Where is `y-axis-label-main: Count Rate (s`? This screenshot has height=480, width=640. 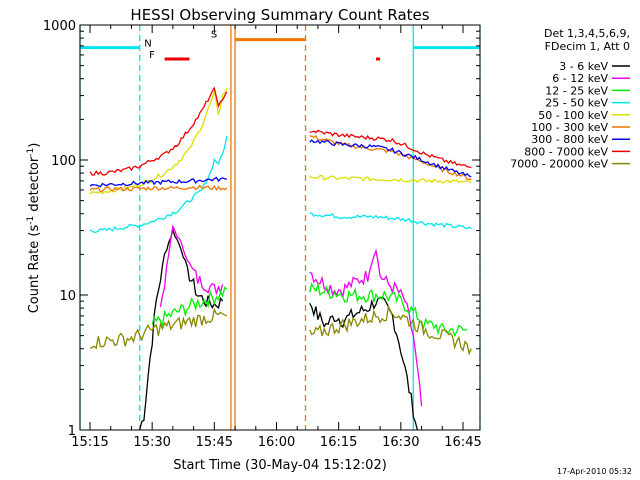
y-axis-label-main: Count Rate (s is located at coordinates (34, 269).